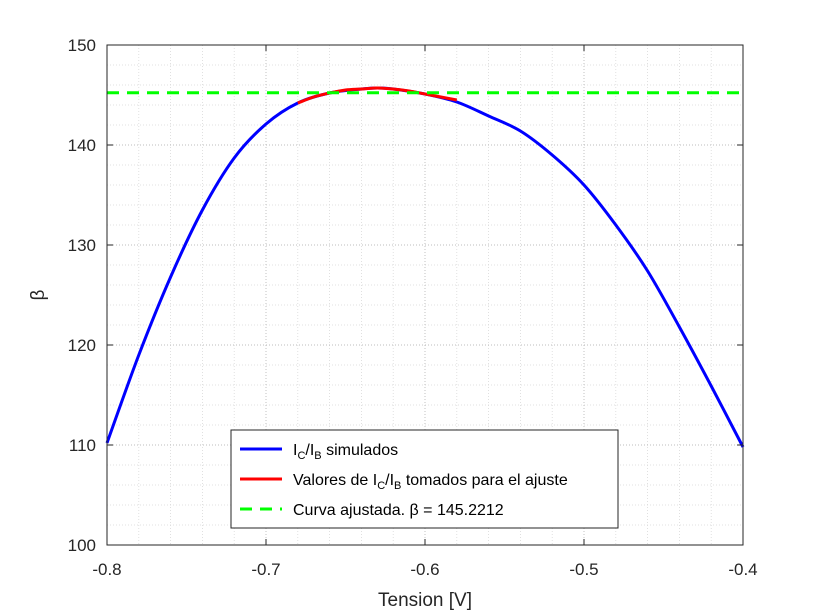 The height and width of the screenshot is (612, 821). What do you see at coordinates (430, 482) in the screenshot?
I see `legend-label: Valores de IC/IB tomados para el ajuste` at bounding box center [430, 482].